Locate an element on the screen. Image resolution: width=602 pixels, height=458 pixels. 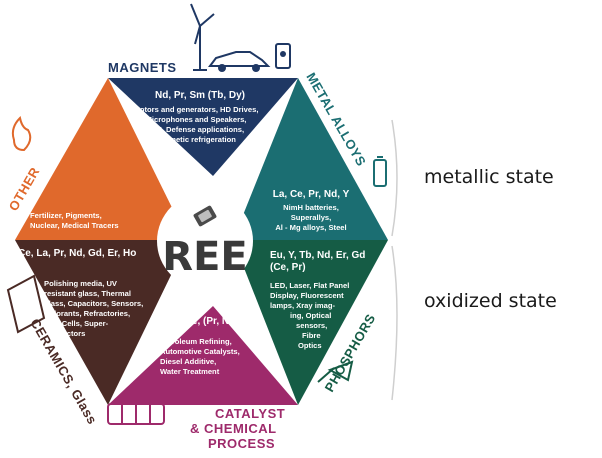
segment-catalyst is located at coordinates (203, 355).